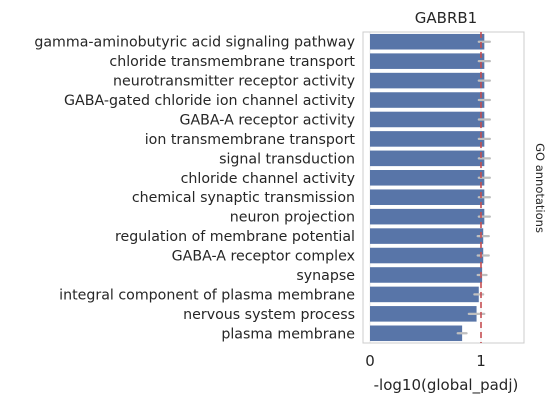 The height and width of the screenshot is (405, 554). What do you see at coordinates (243, 198) in the screenshot?
I see `category-label: chemical synaptic transmission` at bounding box center [243, 198].